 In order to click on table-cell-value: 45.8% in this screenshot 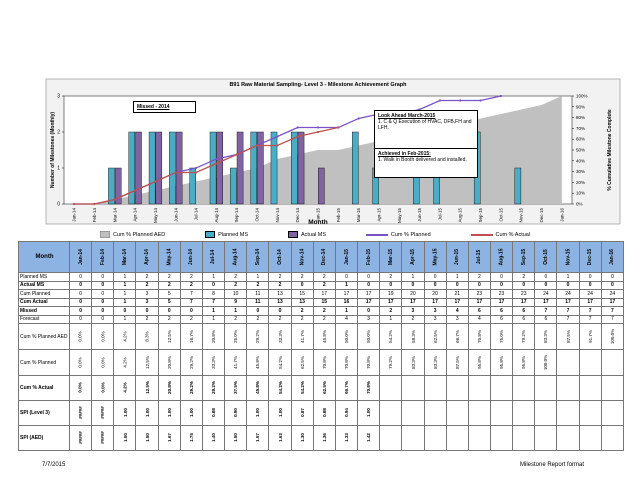, I will do `click(258, 362)`.